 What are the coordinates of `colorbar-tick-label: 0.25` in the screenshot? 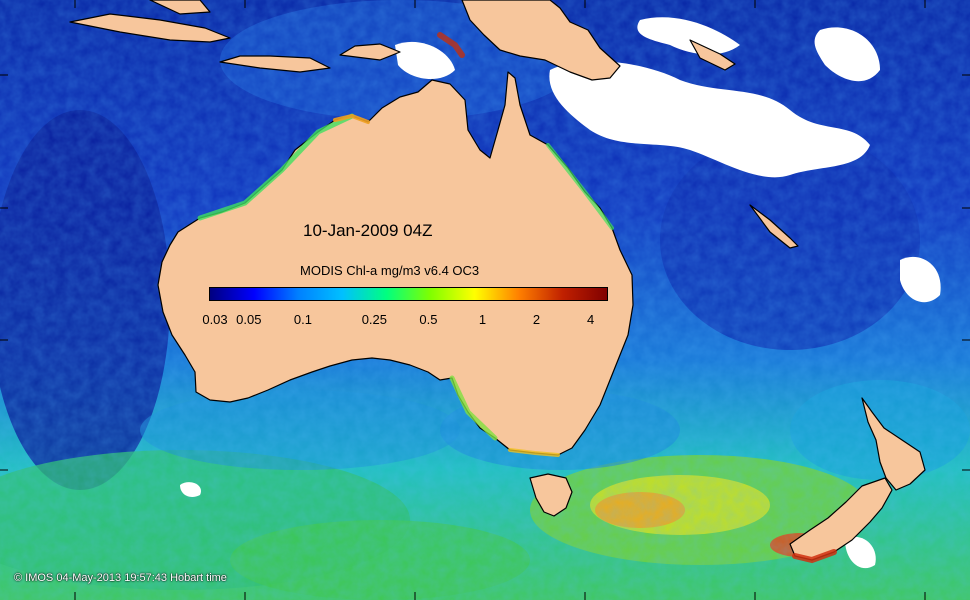 It's located at (374, 319).